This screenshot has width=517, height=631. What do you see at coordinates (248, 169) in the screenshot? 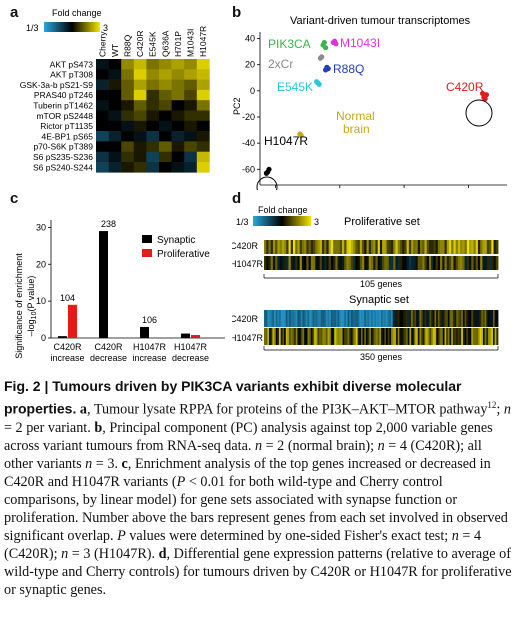
I see `pca-y-tick-label: -60` at bounding box center [248, 169].